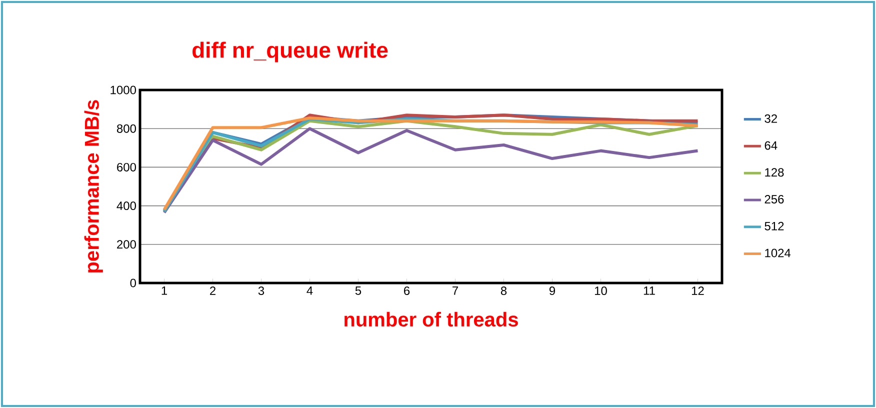 The image size is (876, 408). What do you see at coordinates (213, 290) in the screenshot?
I see `x-tick-label: 2` at bounding box center [213, 290].